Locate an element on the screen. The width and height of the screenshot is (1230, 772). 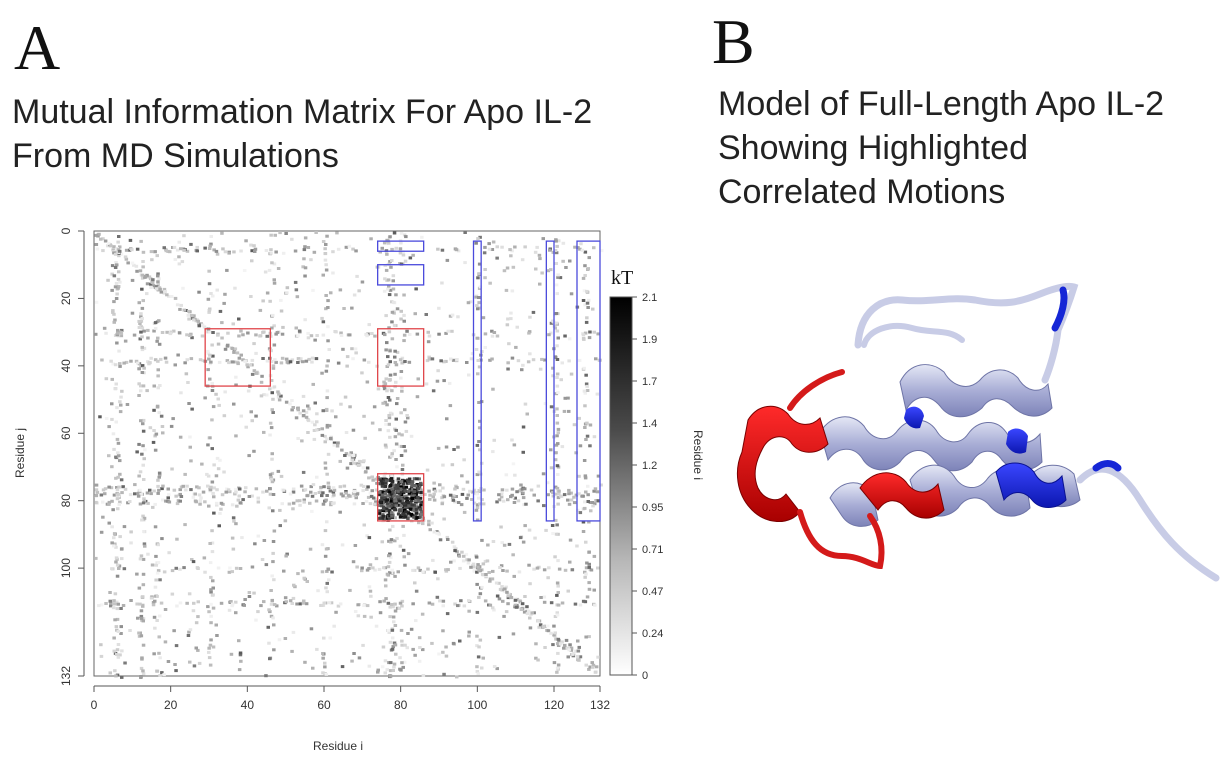
blue-highlight-box is located at coordinates (401, 275).